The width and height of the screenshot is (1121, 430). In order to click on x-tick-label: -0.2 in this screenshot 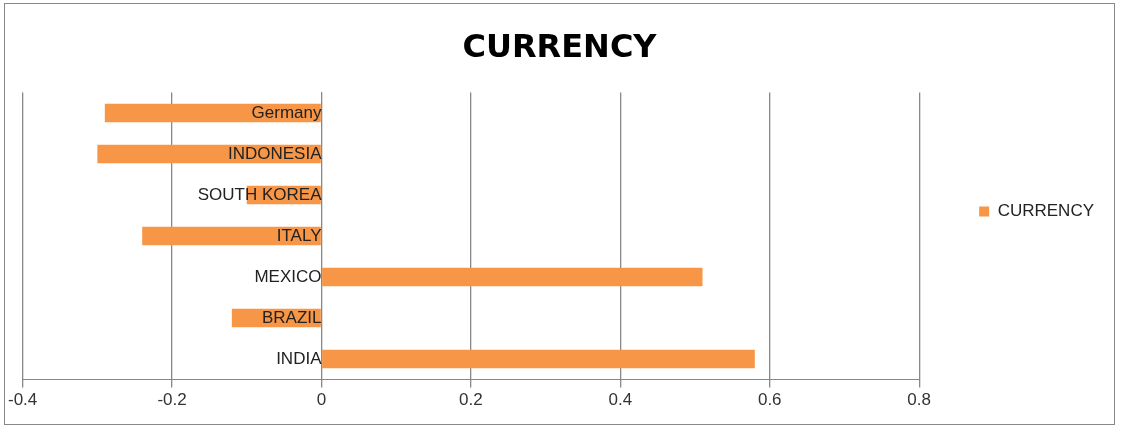, I will do `click(172, 400)`.